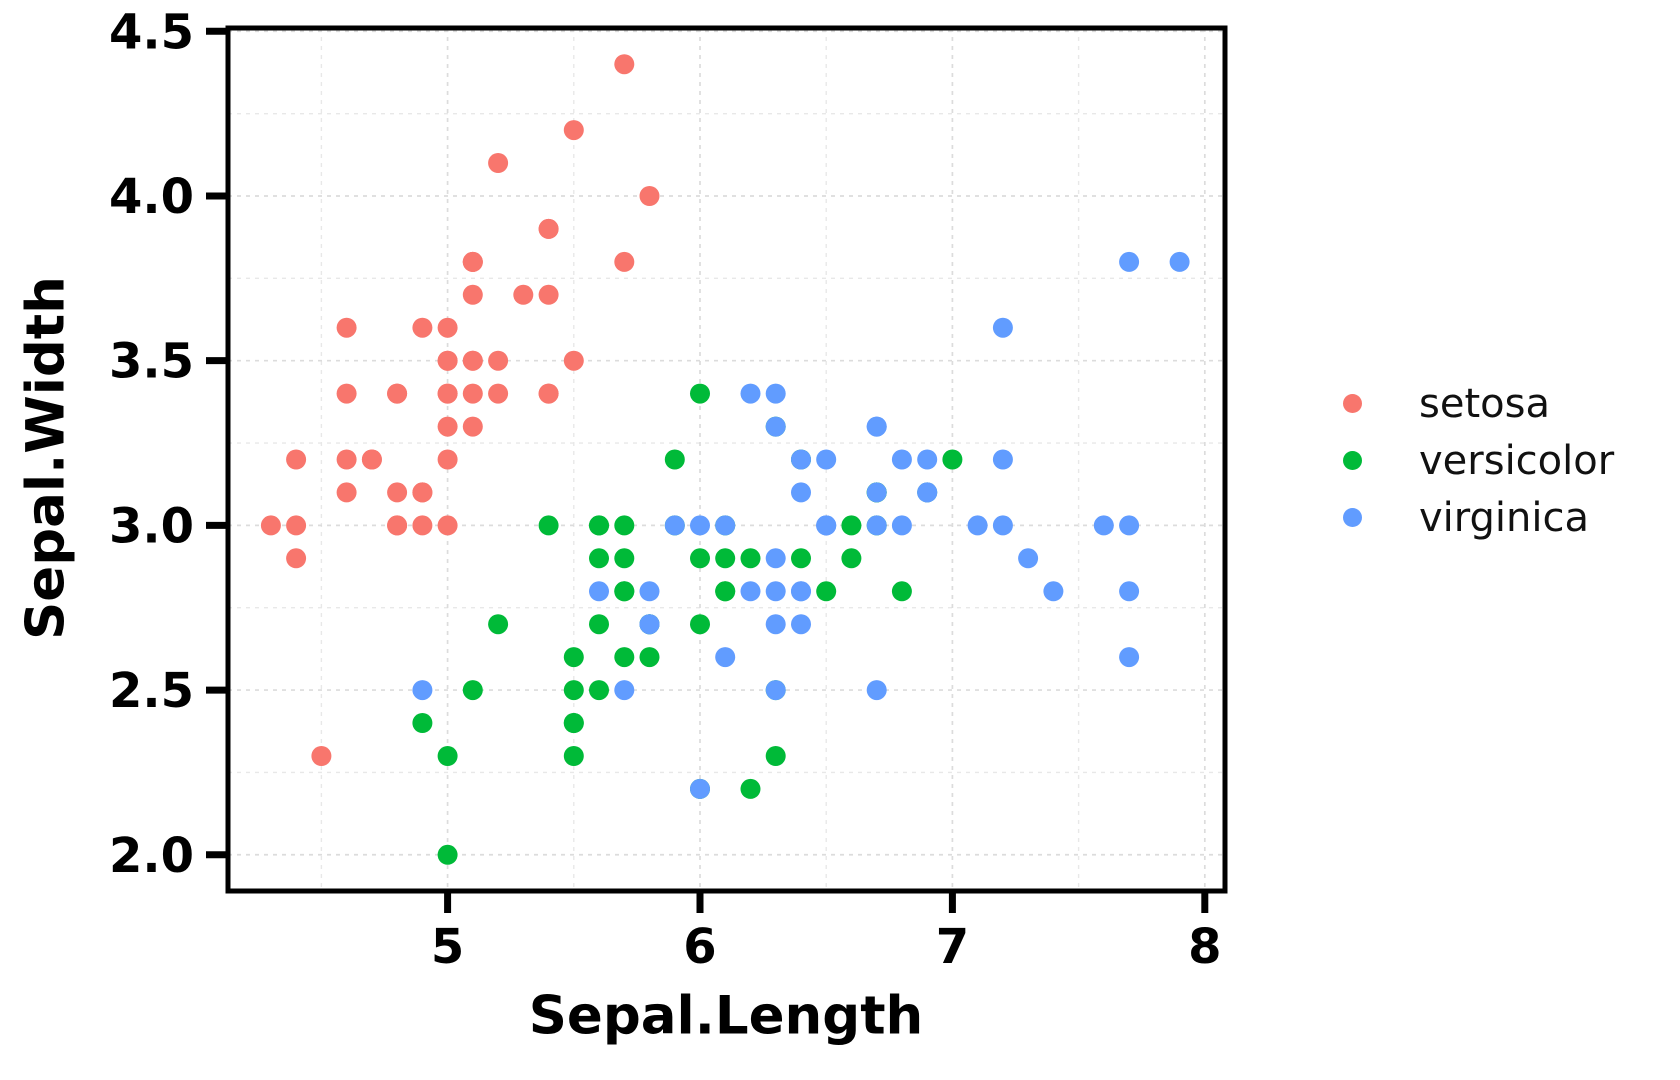  I want to click on legend-item-setosa: setosa, so click(1478, 403).